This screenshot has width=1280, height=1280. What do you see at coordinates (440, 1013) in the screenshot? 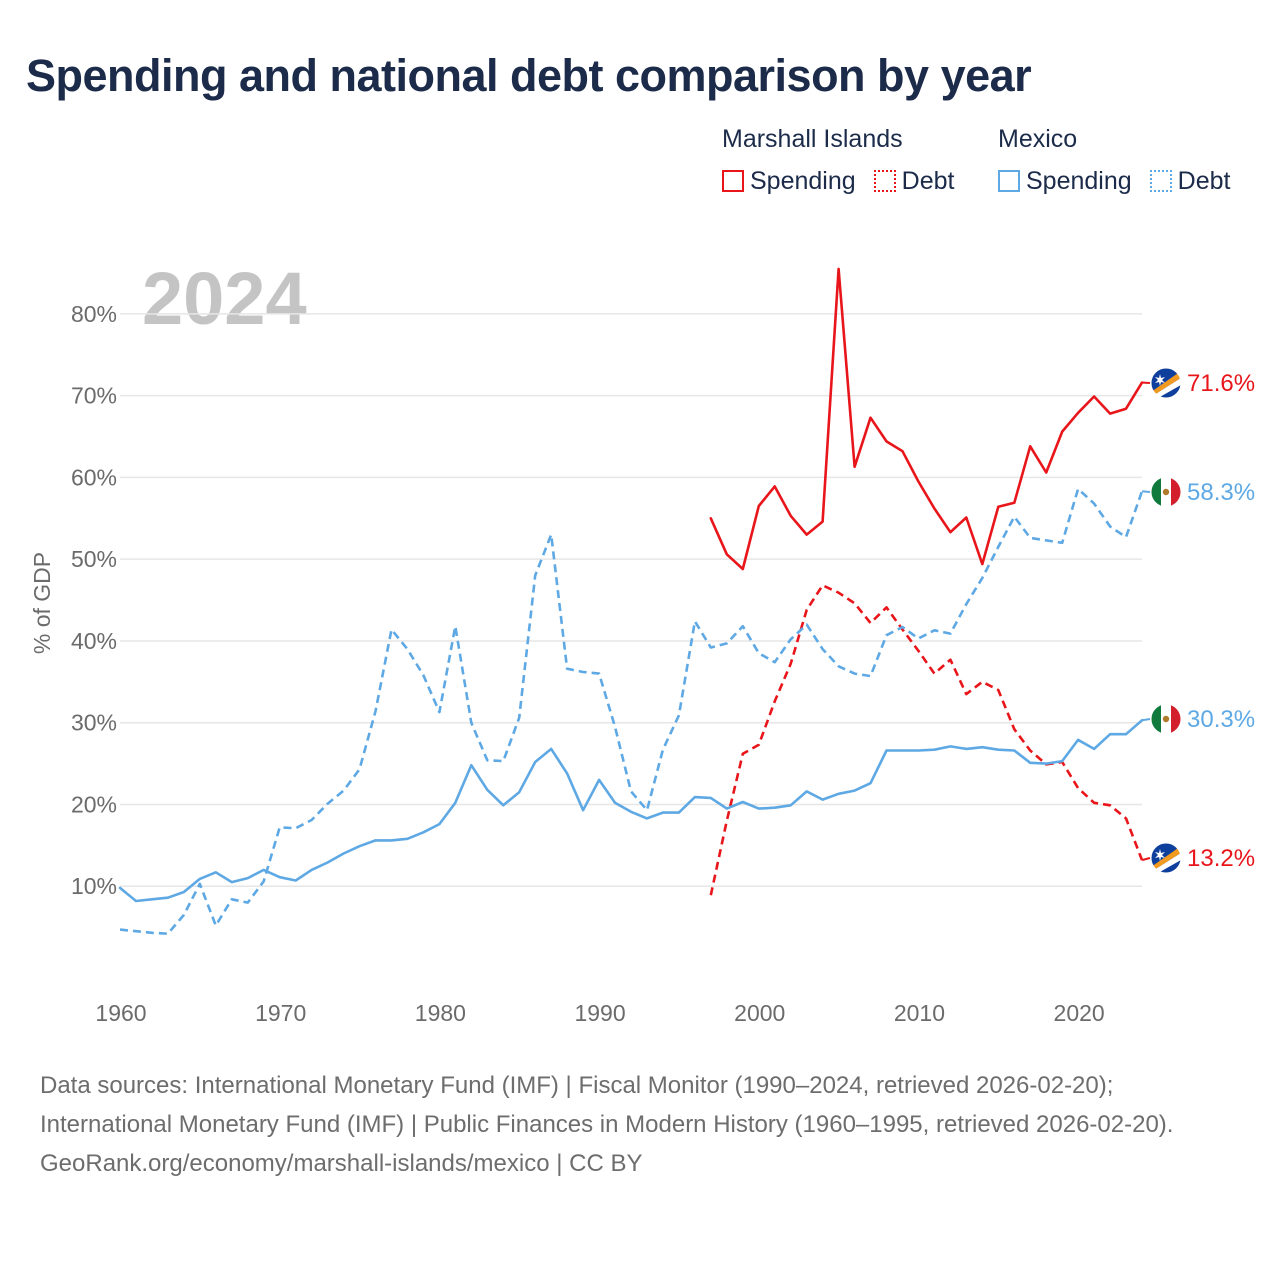
I see `x-tick-label: 1980` at bounding box center [440, 1013].